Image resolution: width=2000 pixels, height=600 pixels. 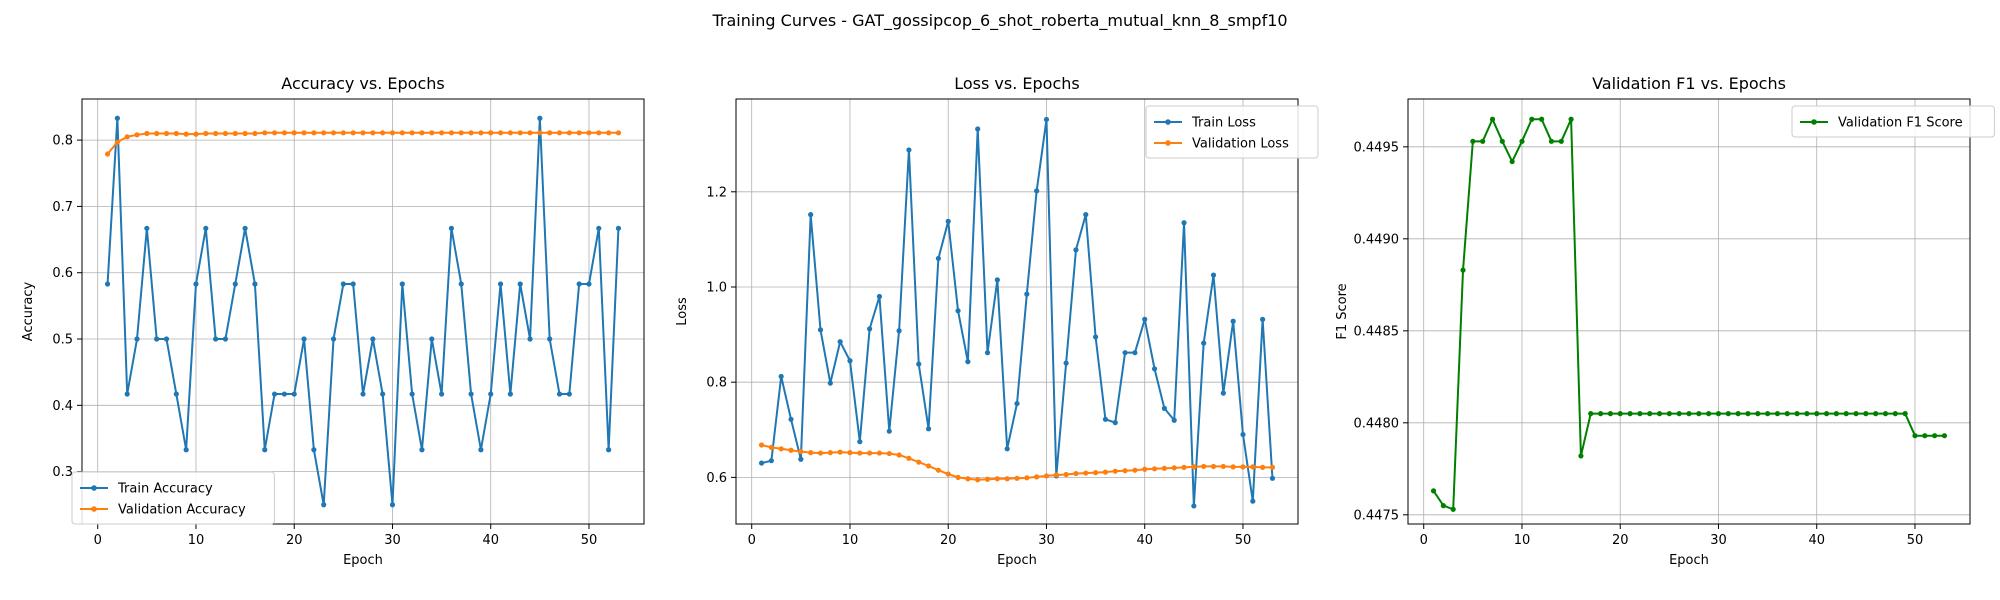 I want to click on y-tick-label: 0.5, so click(x=62, y=340).